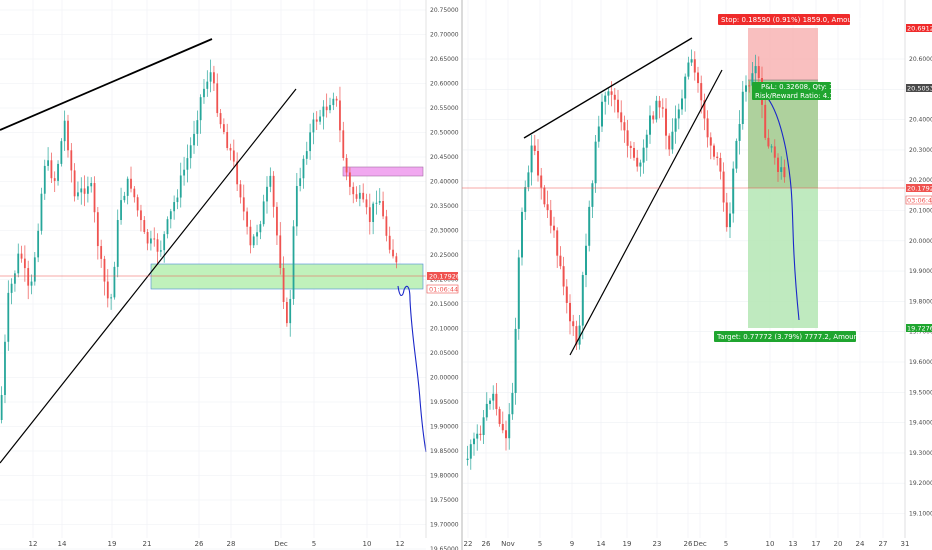 The height and width of the screenshot is (550, 932). Describe the element at coordinates (444, 304) in the screenshot. I see `left-y-tick: 20.15000` at that location.